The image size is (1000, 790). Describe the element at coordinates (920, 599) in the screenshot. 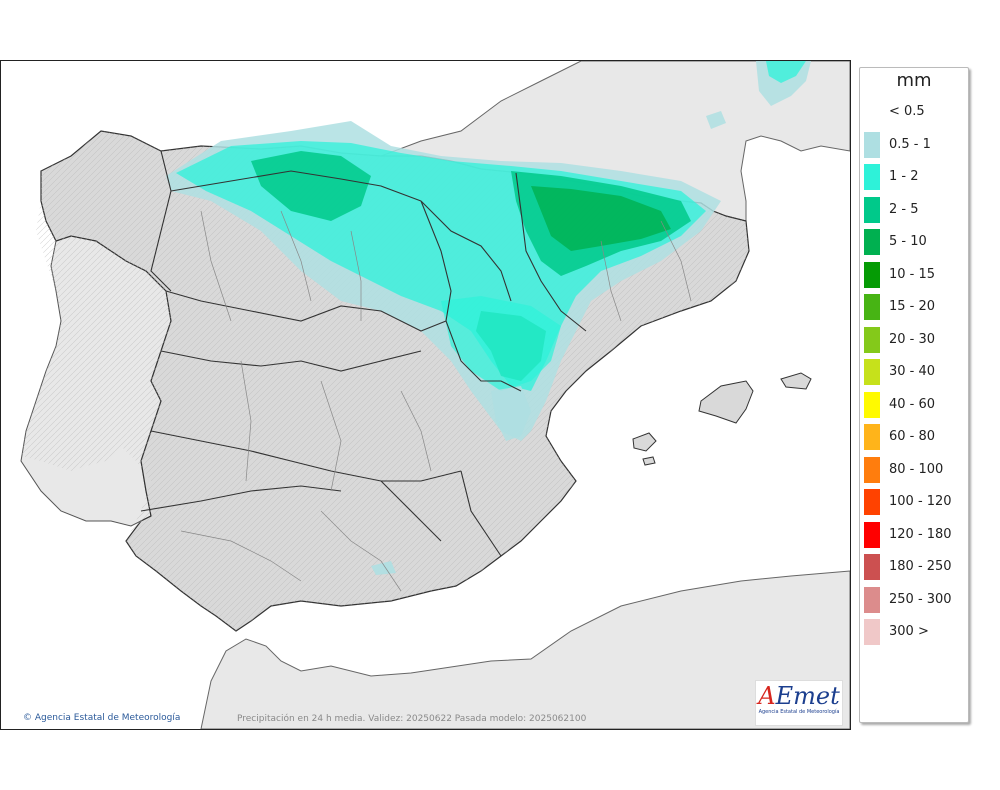

I see `legend-label: 250 - 300` at that location.